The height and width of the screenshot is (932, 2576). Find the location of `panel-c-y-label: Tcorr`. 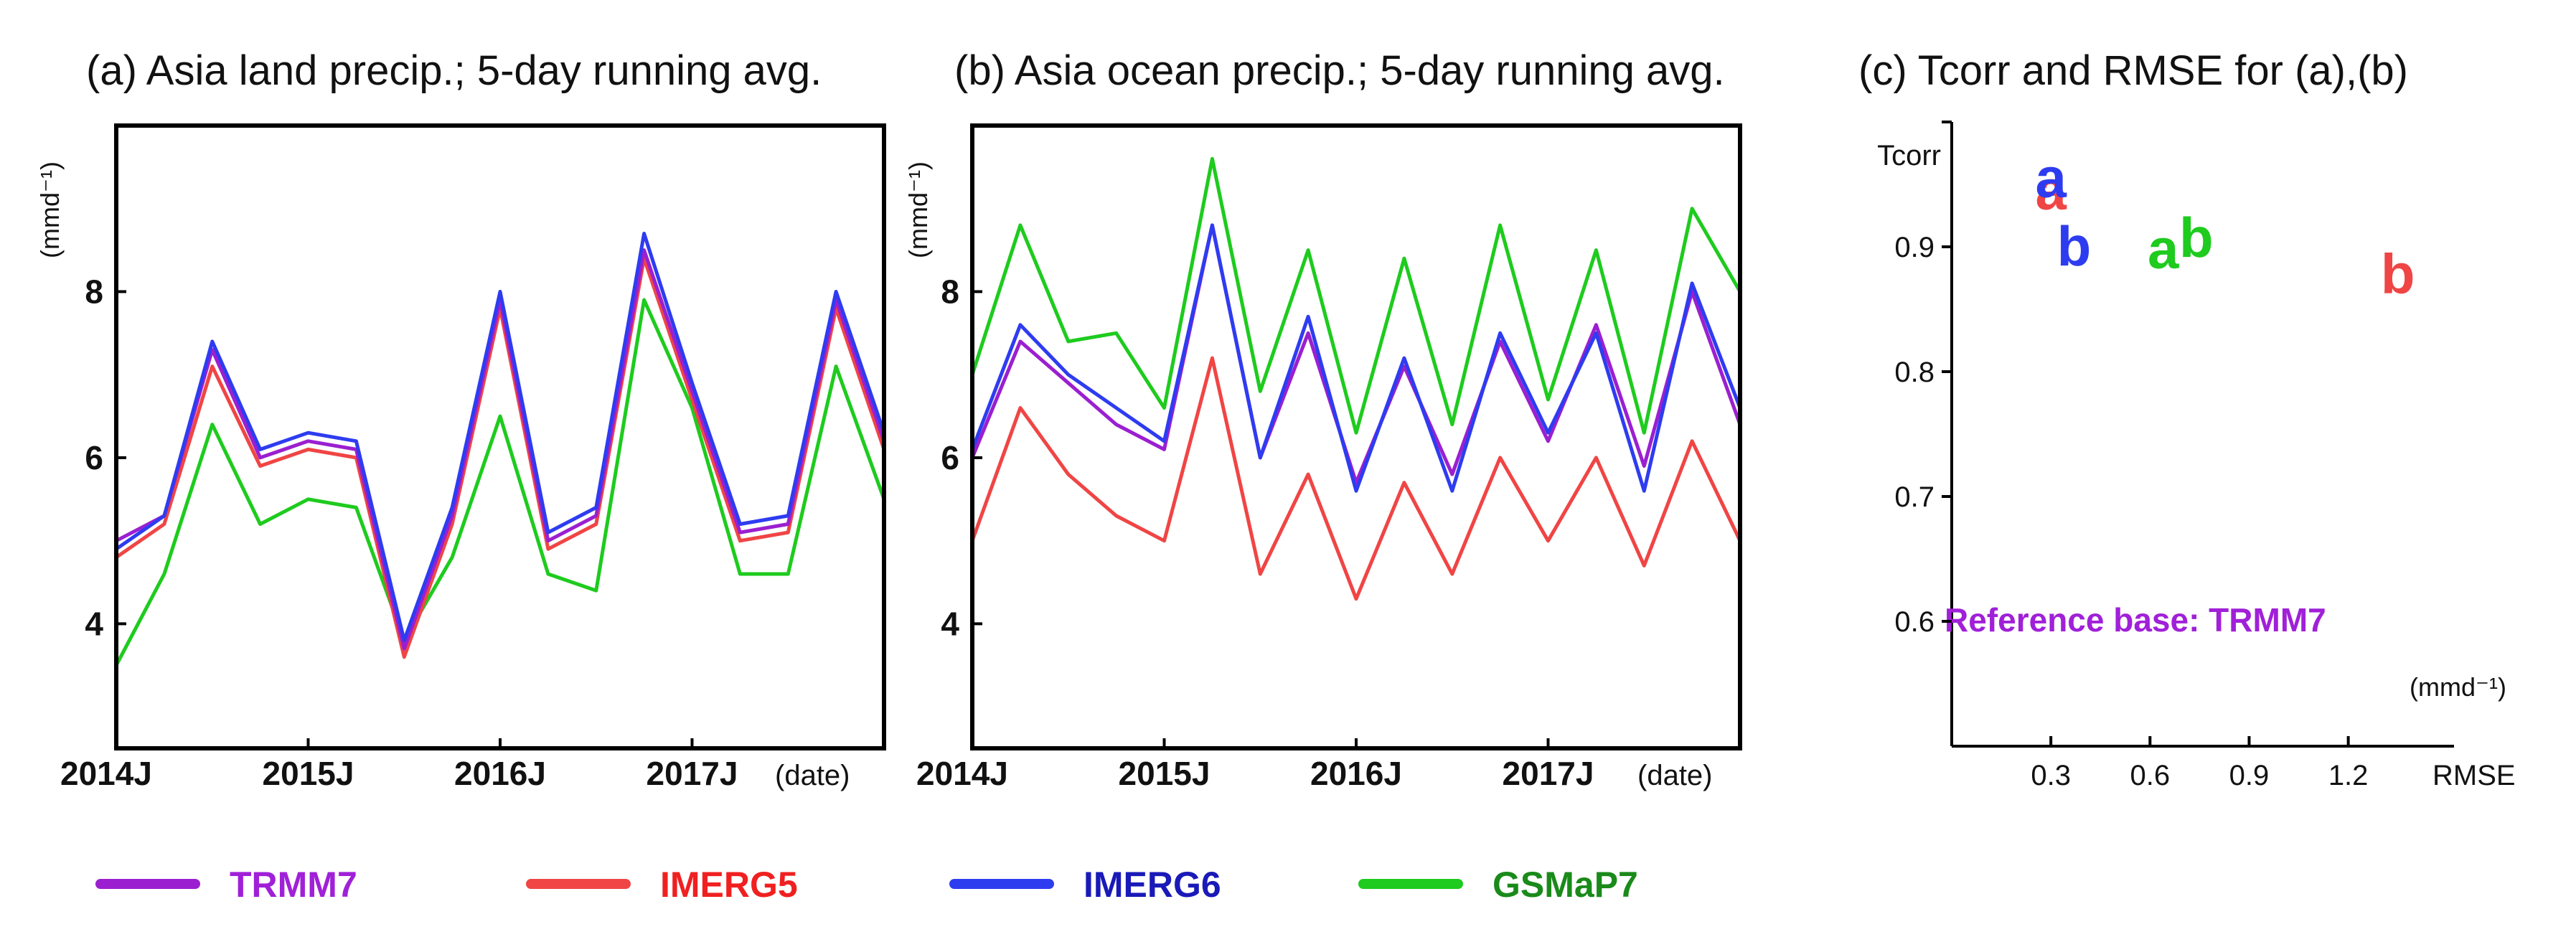

panel-c-y-label: Tcorr is located at coordinates (1909, 155).